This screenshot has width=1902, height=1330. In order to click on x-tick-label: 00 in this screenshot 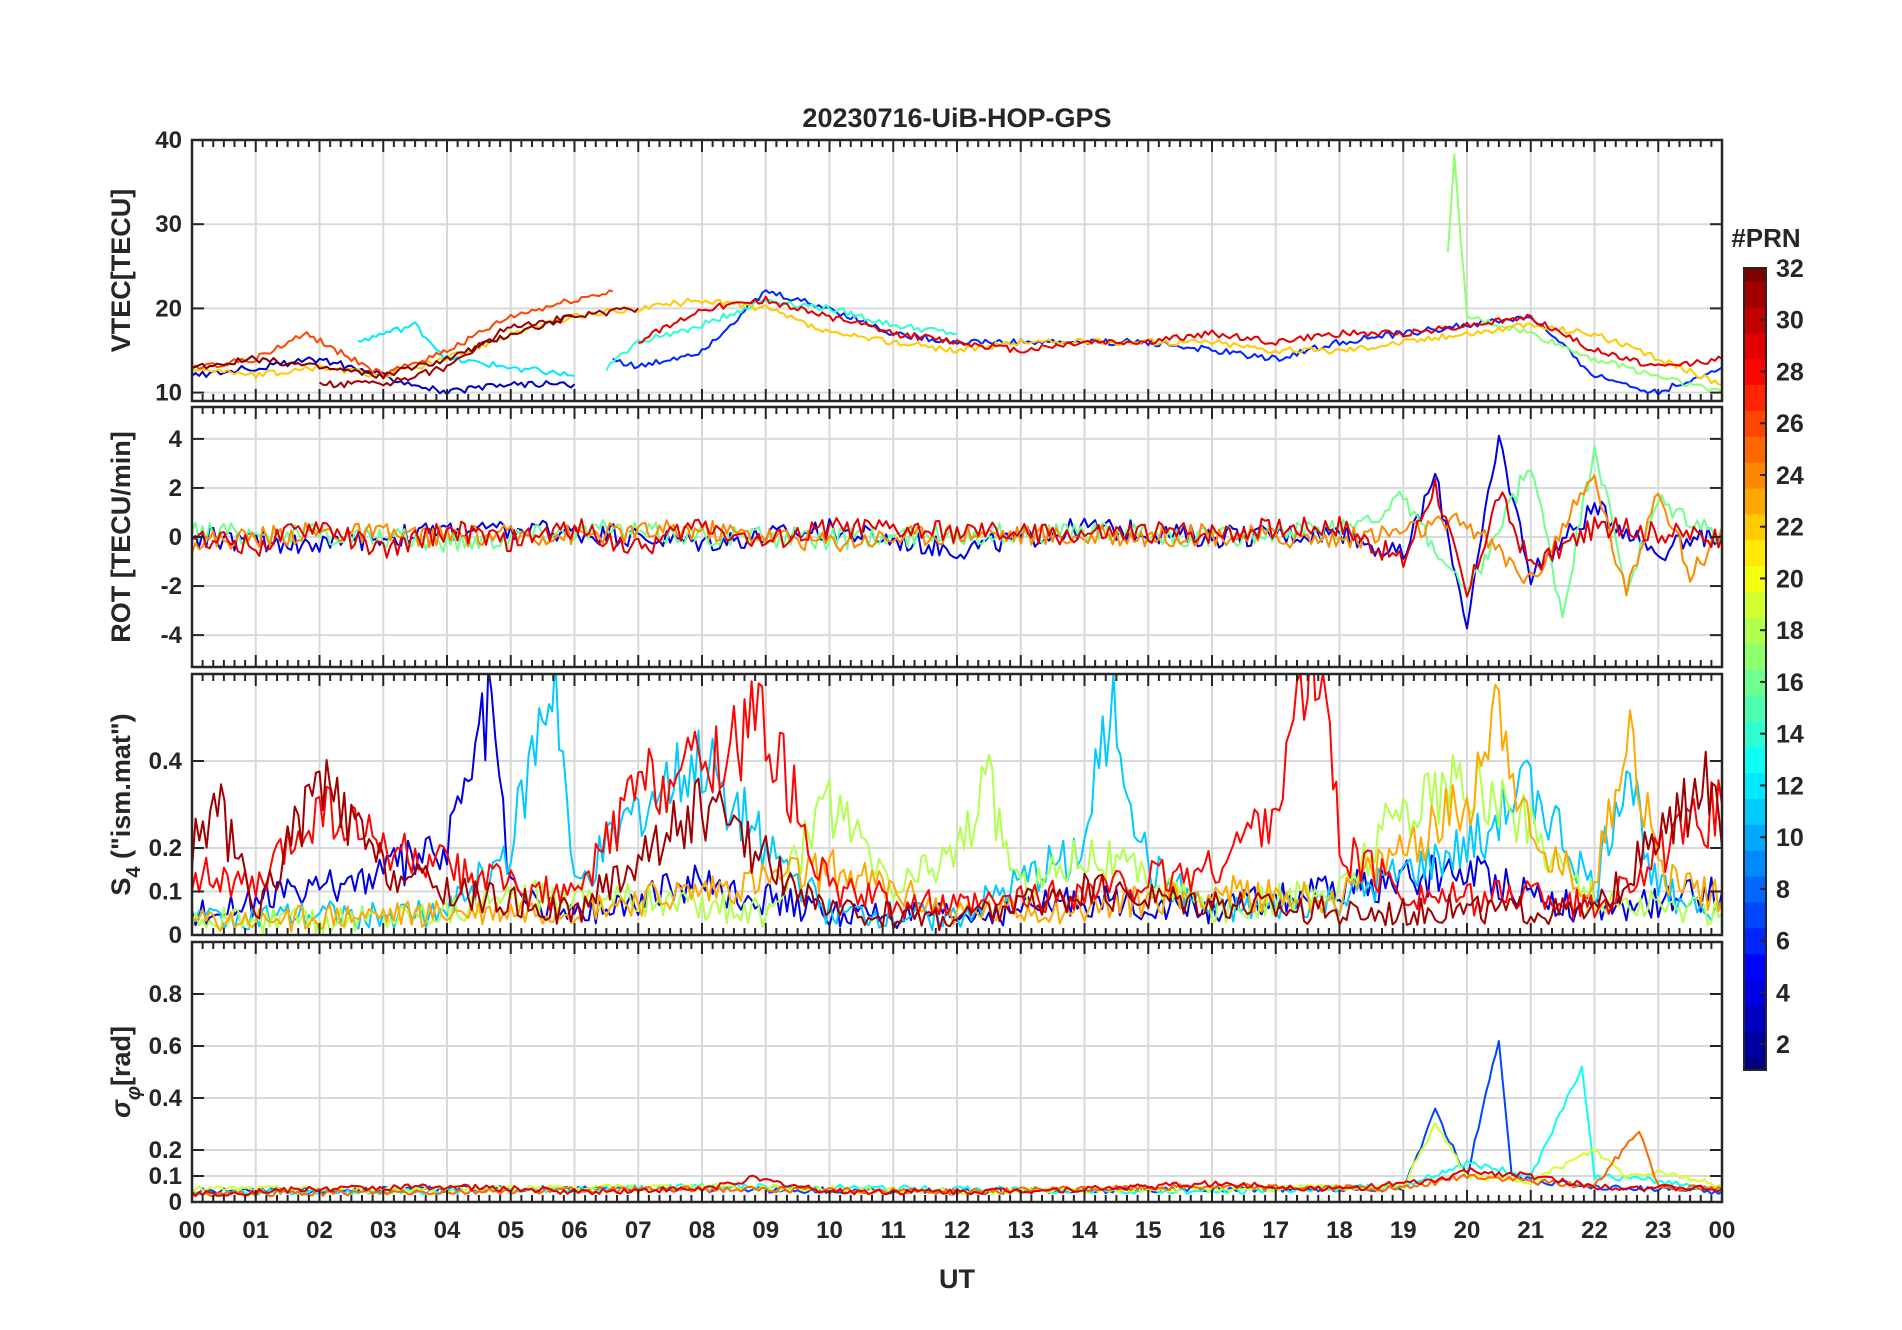, I will do `click(192, 1230)`.